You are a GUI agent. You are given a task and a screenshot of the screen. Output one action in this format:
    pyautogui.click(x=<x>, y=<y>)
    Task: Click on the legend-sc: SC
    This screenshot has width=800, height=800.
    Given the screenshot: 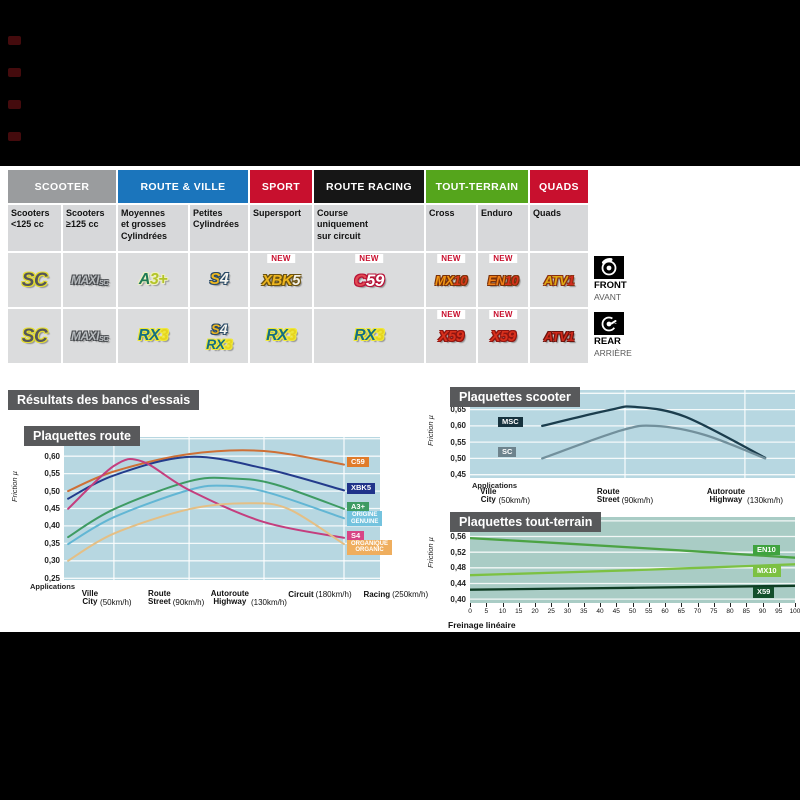 What is the action you would take?
    pyautogui.click(x=507, y=452)
    